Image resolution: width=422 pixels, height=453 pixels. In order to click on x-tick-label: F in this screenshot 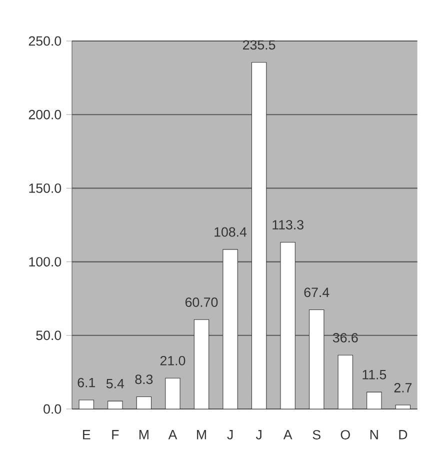, I will do `click(115, 435)`.